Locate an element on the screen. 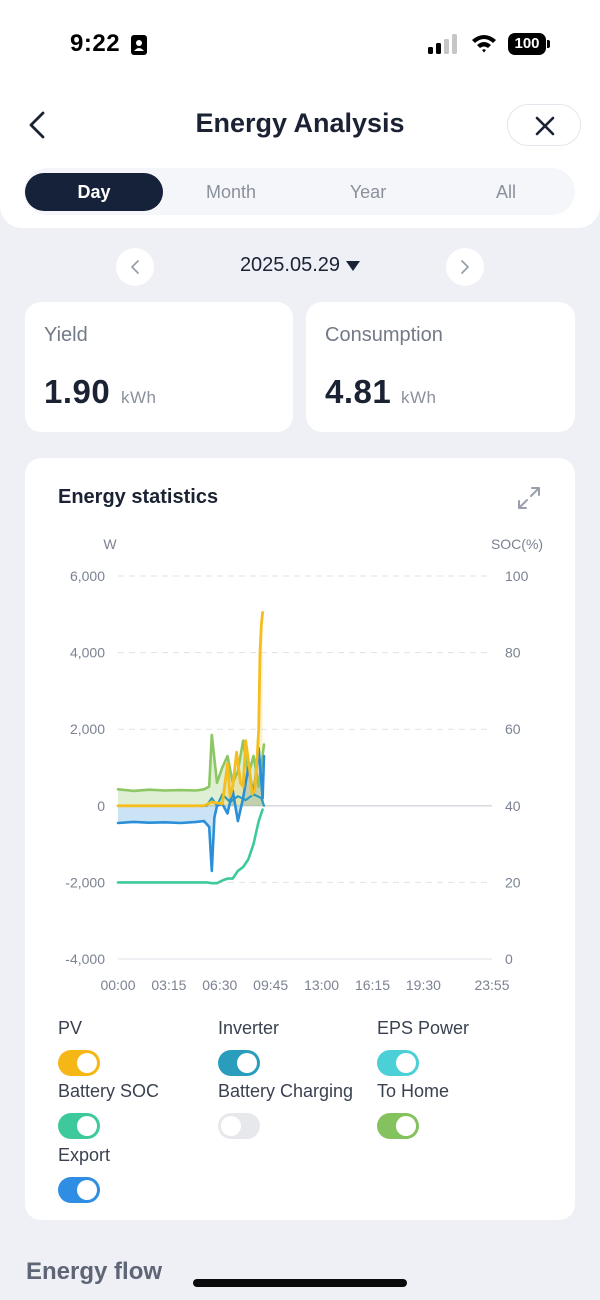  y-tick-label: 6,000 is located at coordinates (87, 576).